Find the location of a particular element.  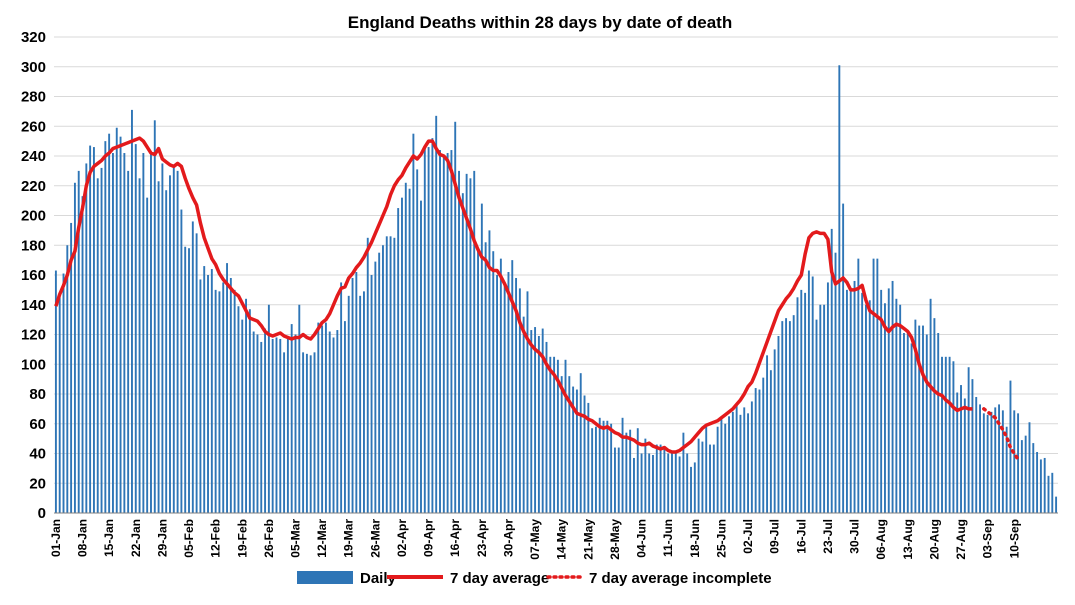

x-tick-label: 02-Jul is located at coordinates (748, 536).